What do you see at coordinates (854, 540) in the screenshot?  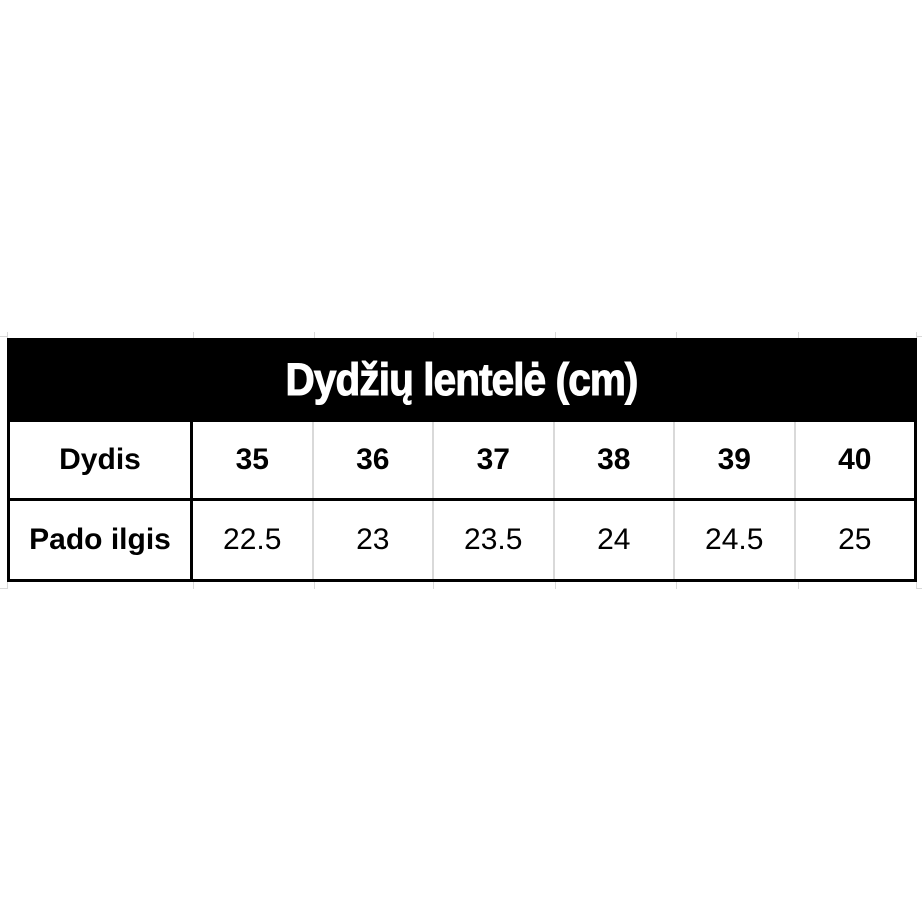 I see `length-value-cell: 25` at bounding box center [854, 540].